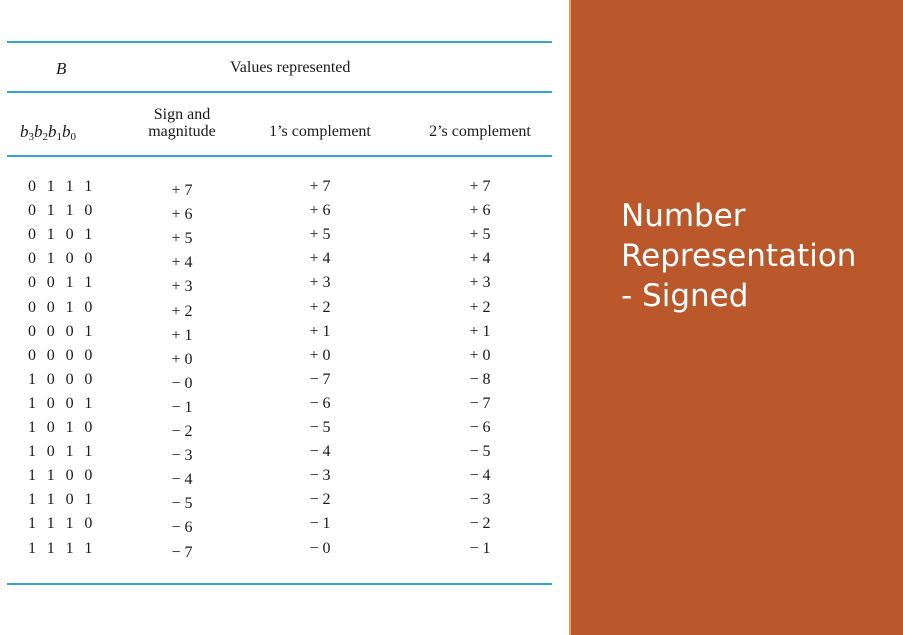 The image size is (903, 635). What do you see at coordinates (182, 215) in the screenshot?
I see `sign-magnitude-cell: + 6` at bounding box center [182, 215].